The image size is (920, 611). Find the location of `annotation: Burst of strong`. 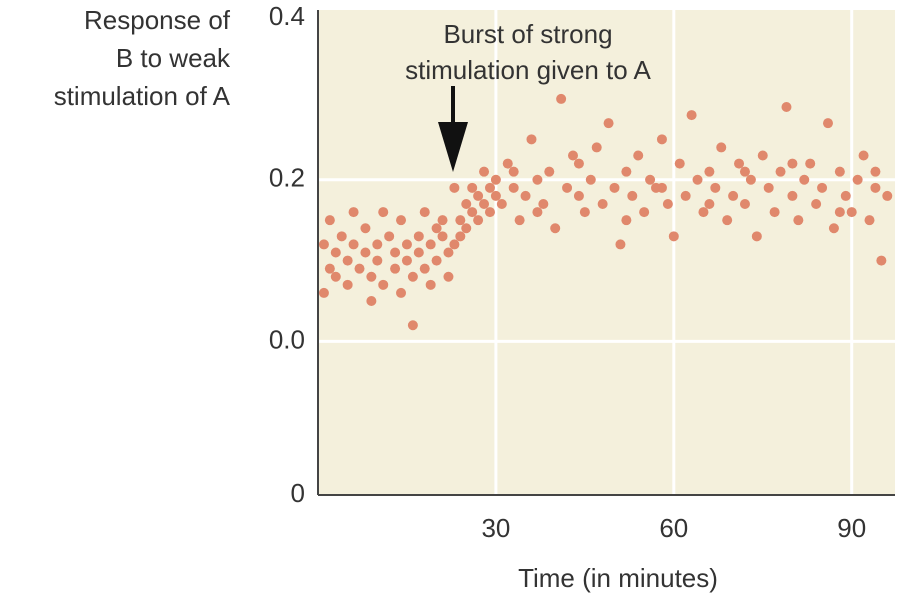

annotation: Burst of strong is located at coordinates (527, 34).